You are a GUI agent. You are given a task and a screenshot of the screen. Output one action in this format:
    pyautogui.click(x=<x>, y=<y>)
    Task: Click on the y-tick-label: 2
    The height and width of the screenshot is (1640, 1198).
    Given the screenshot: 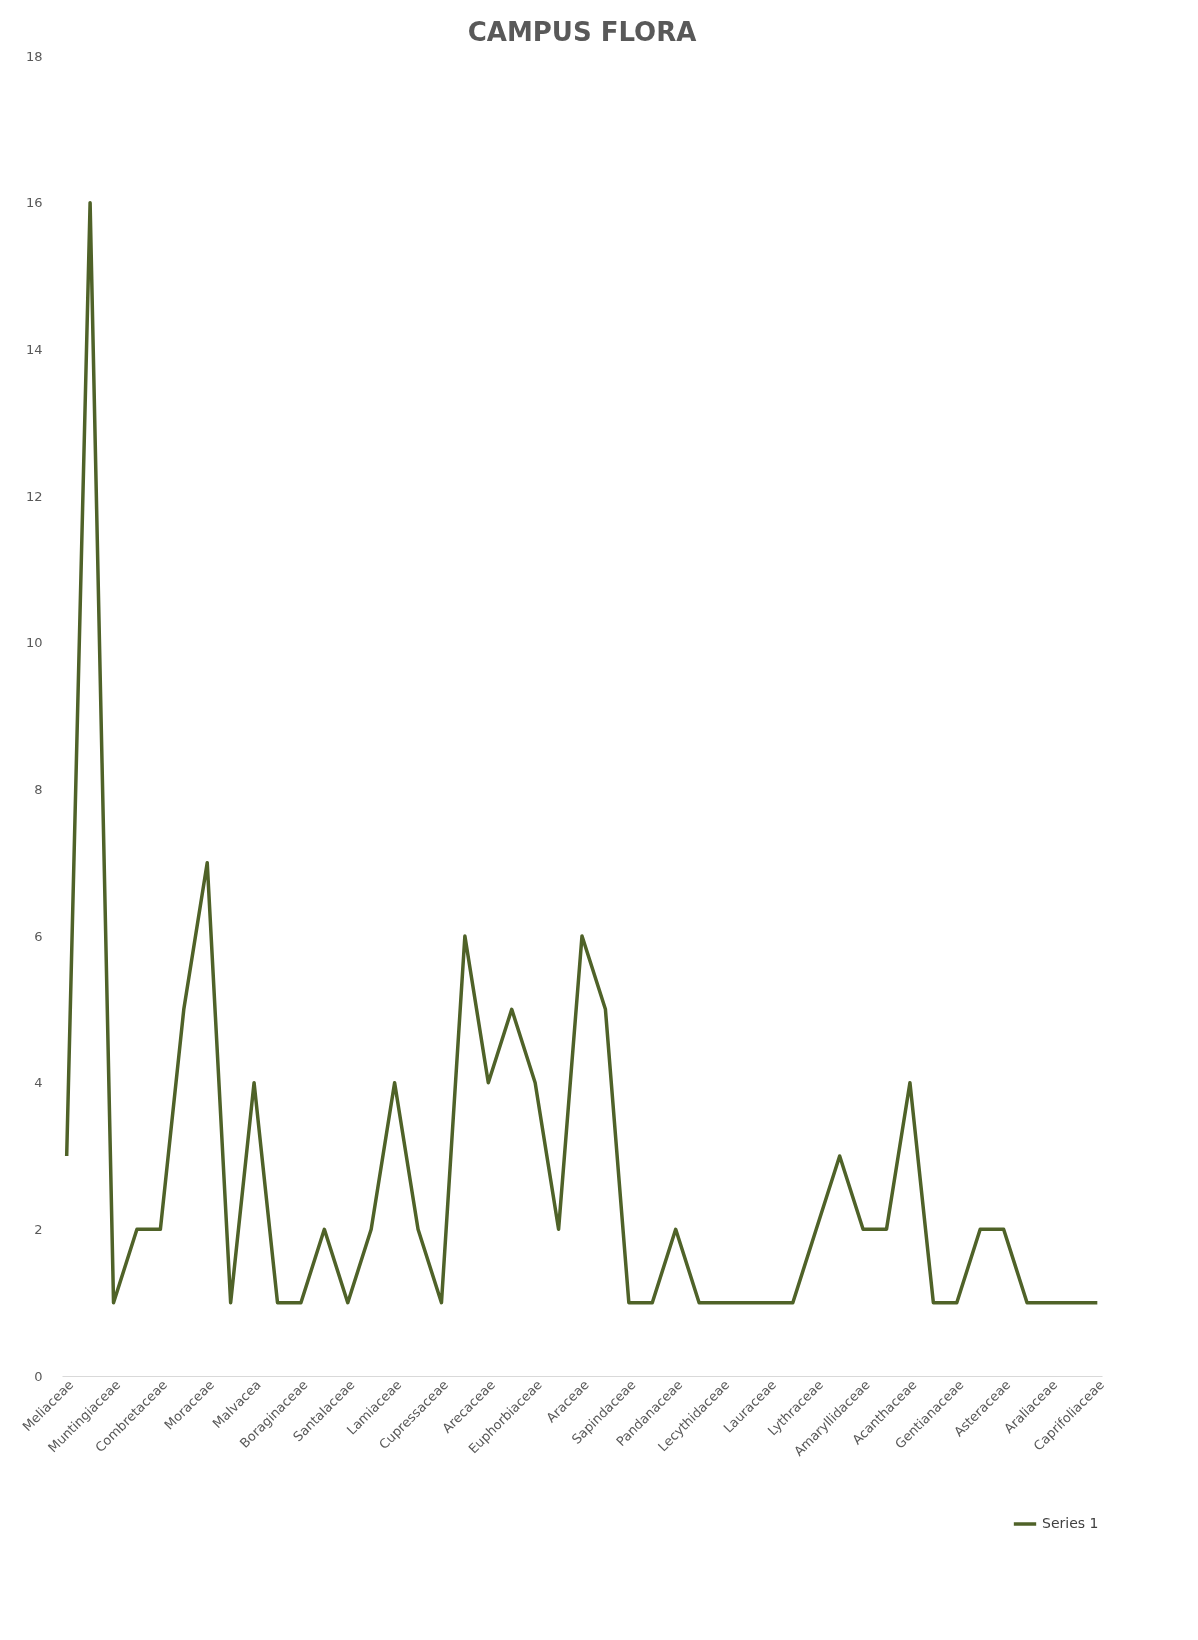 What is the action you would take?
    pyautogui.click(x=38, y=1229)
    